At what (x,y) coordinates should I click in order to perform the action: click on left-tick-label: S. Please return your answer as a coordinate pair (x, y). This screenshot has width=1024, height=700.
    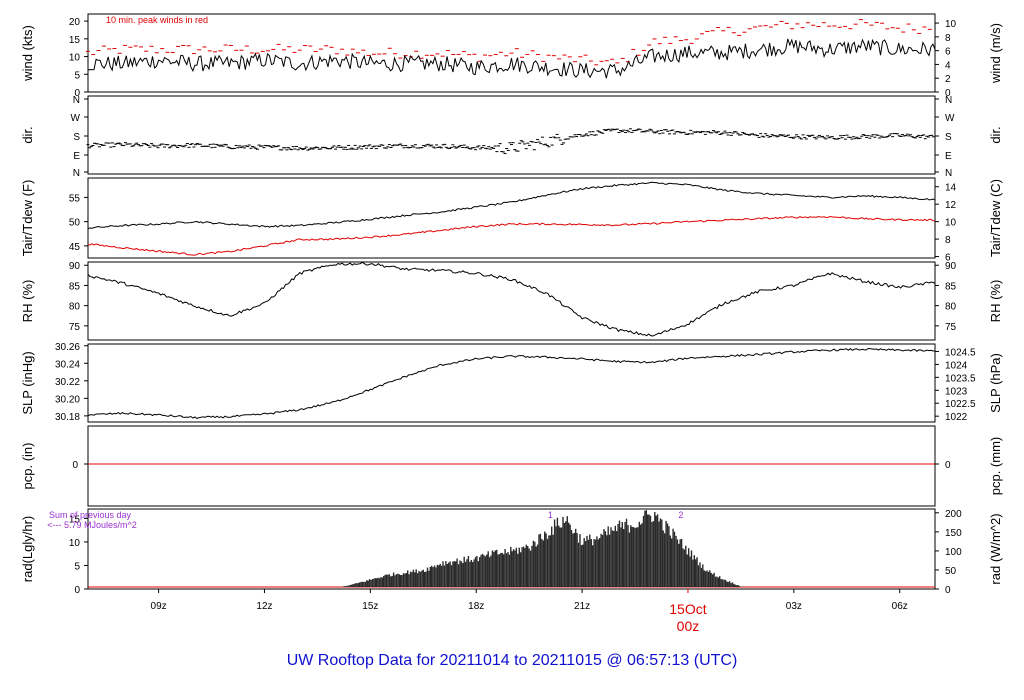
    Looking at the image, I should click on (76, 137).